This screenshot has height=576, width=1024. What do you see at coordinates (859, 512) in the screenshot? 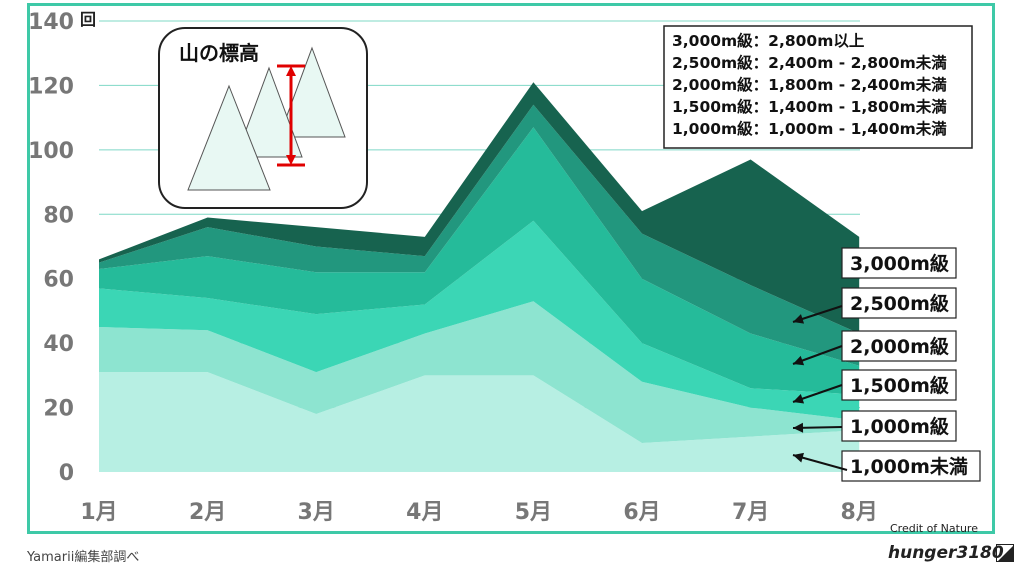
I see `x-tick-label: 8月` at bounding box center [859, 512].